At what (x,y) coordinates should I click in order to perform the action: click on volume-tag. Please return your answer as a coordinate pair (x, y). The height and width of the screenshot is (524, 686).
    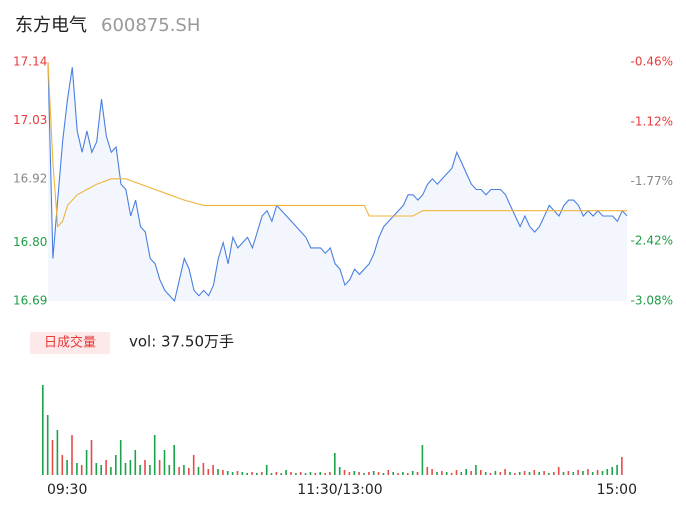
    Looking at the image, I should click on (70, 343).